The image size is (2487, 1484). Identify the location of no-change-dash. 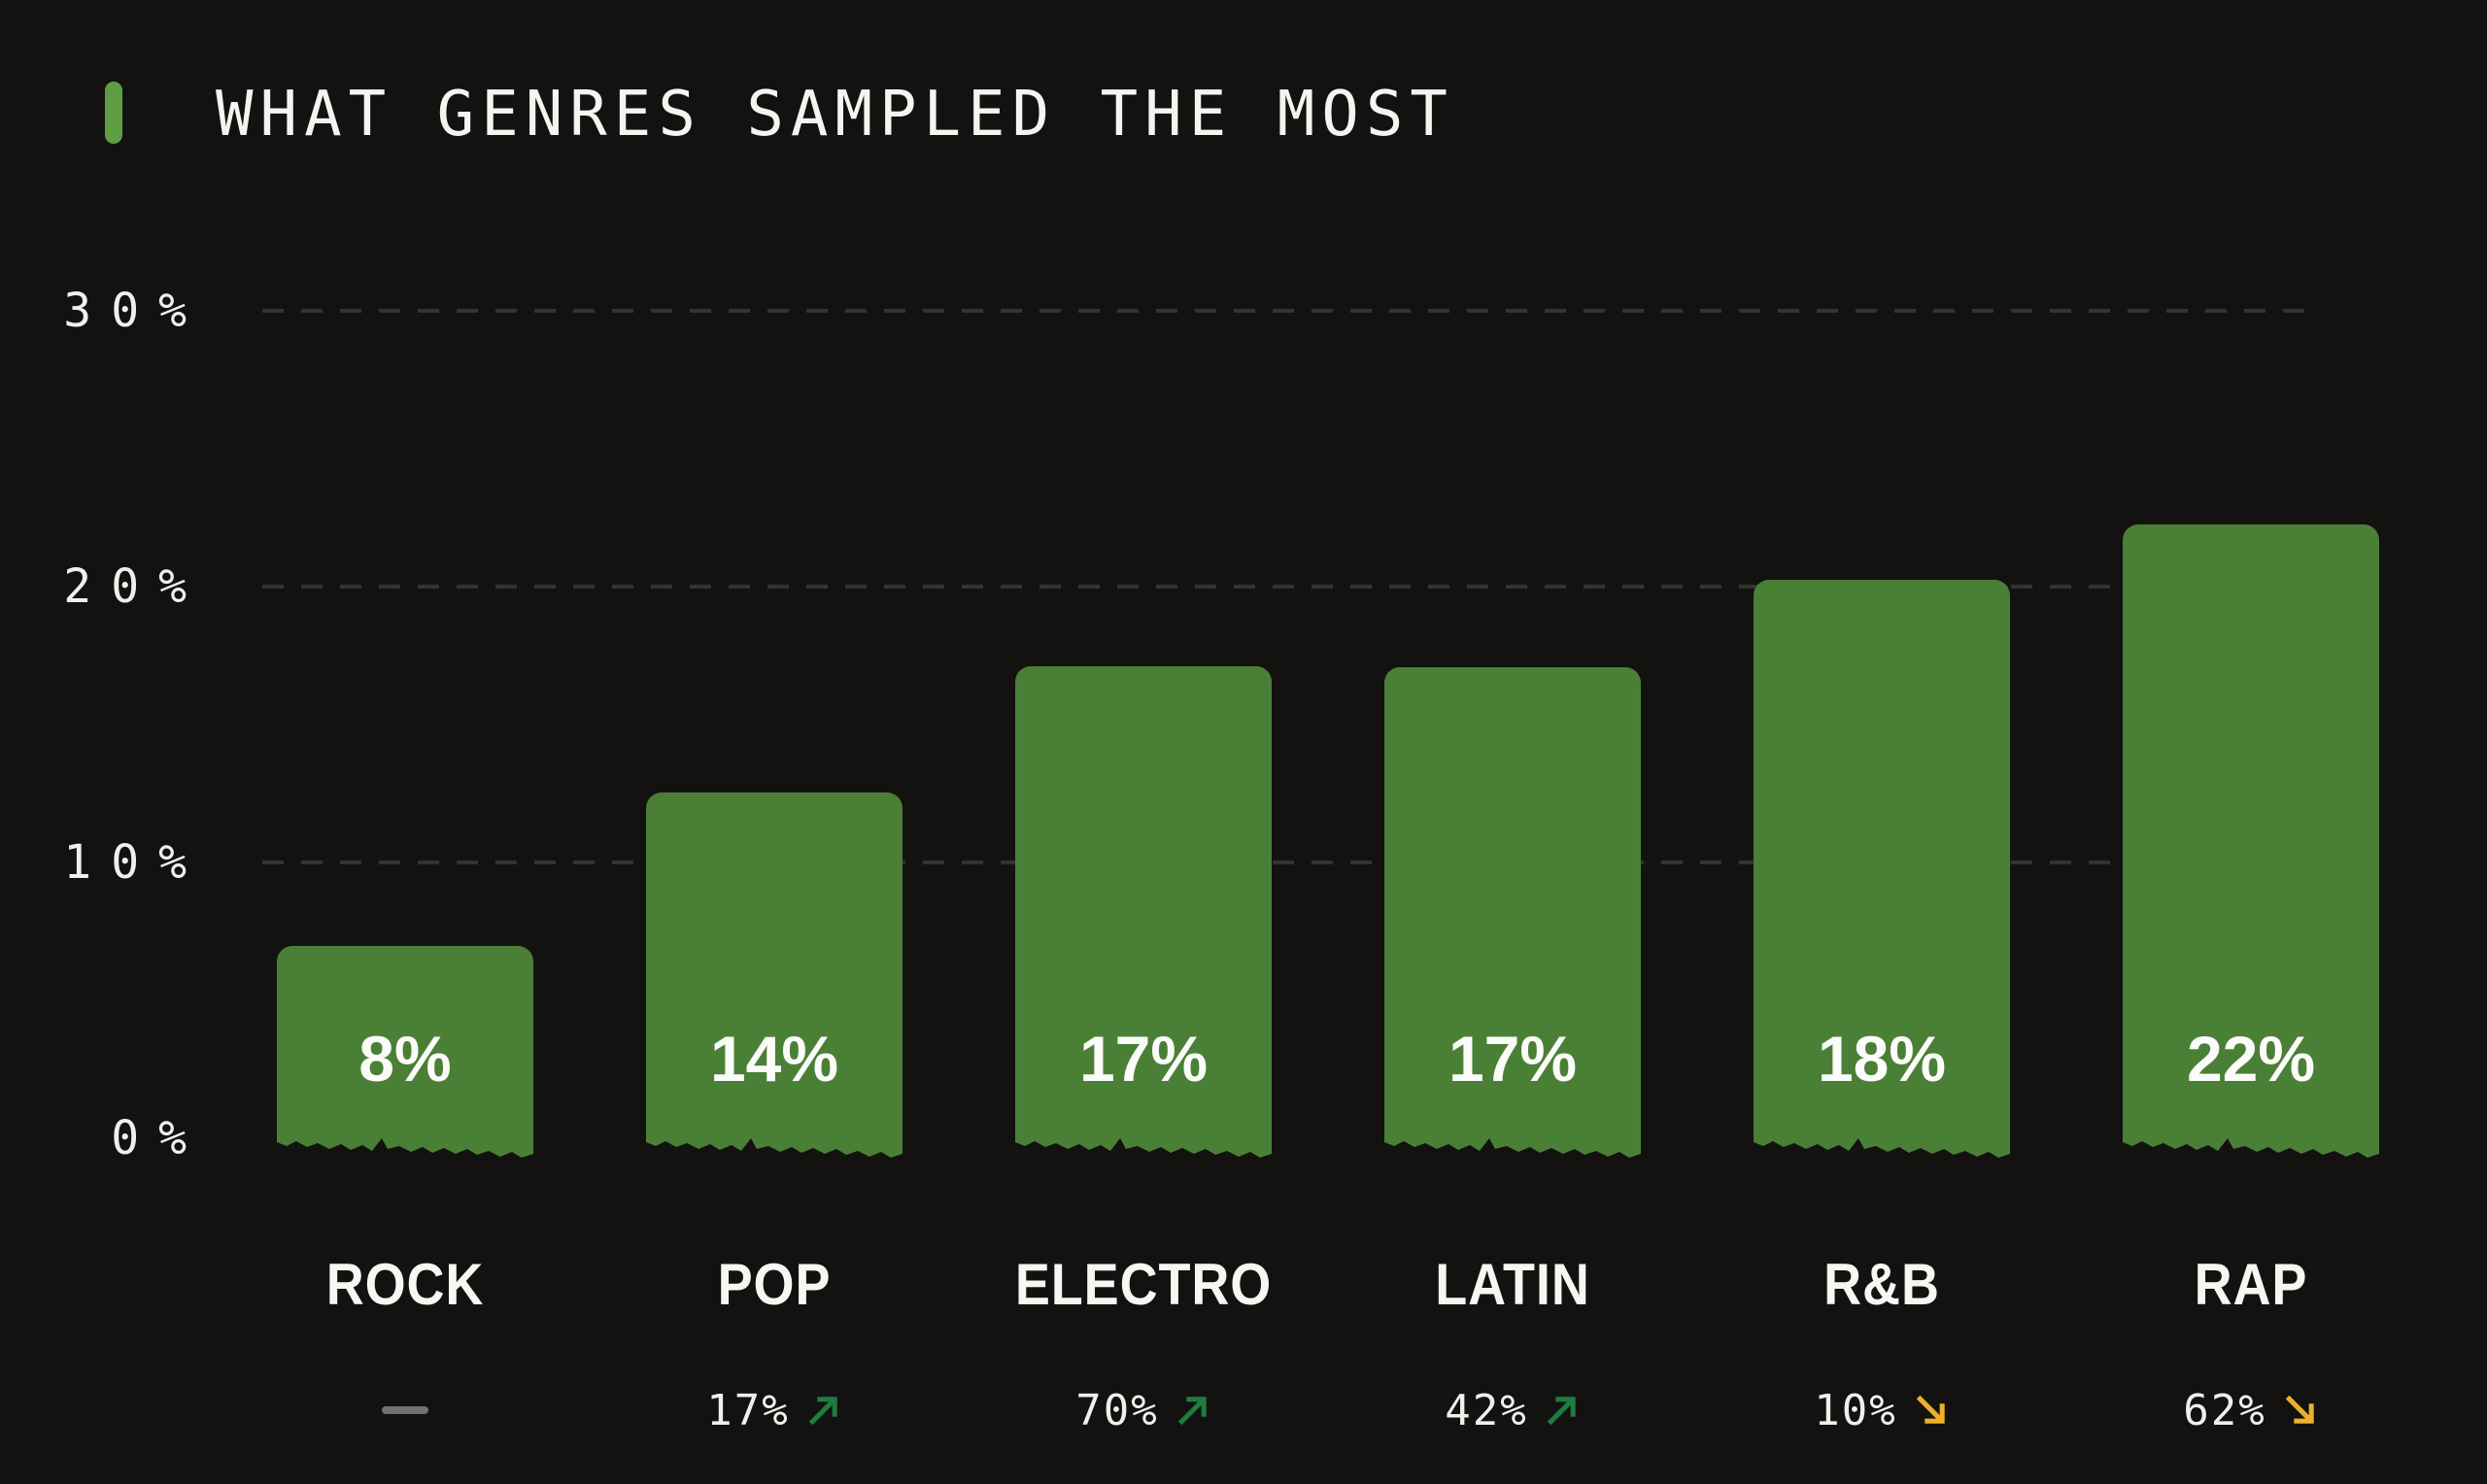
(405, 1410).